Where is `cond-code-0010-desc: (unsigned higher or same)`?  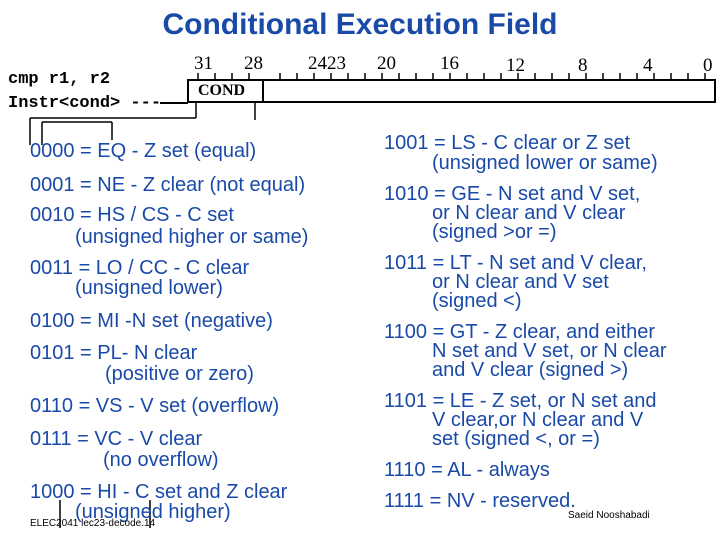 cond-code-0010-desc: (unsigned higher or same) is located at coordinates (192, 237).